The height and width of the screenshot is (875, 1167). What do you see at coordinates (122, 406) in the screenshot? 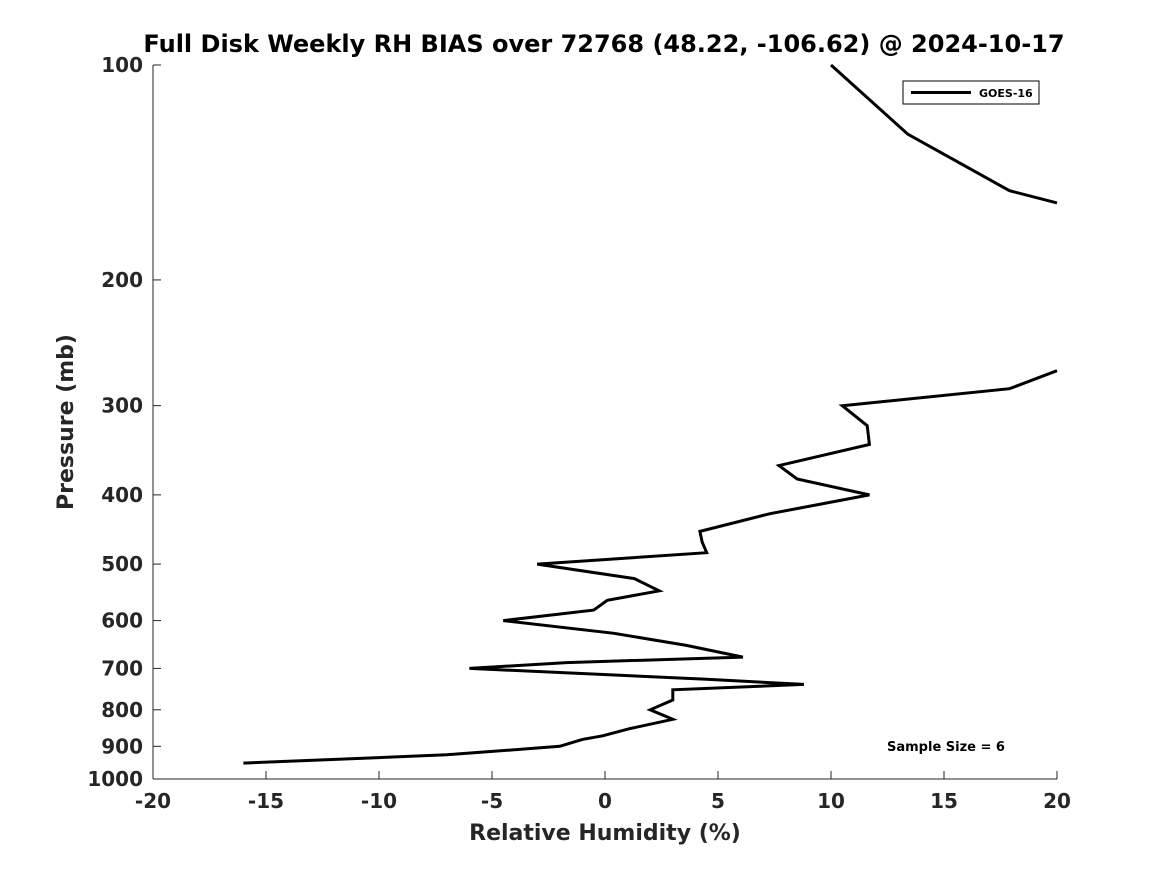
I see `y-tick-label: 300` at bounding box center [122, 406].